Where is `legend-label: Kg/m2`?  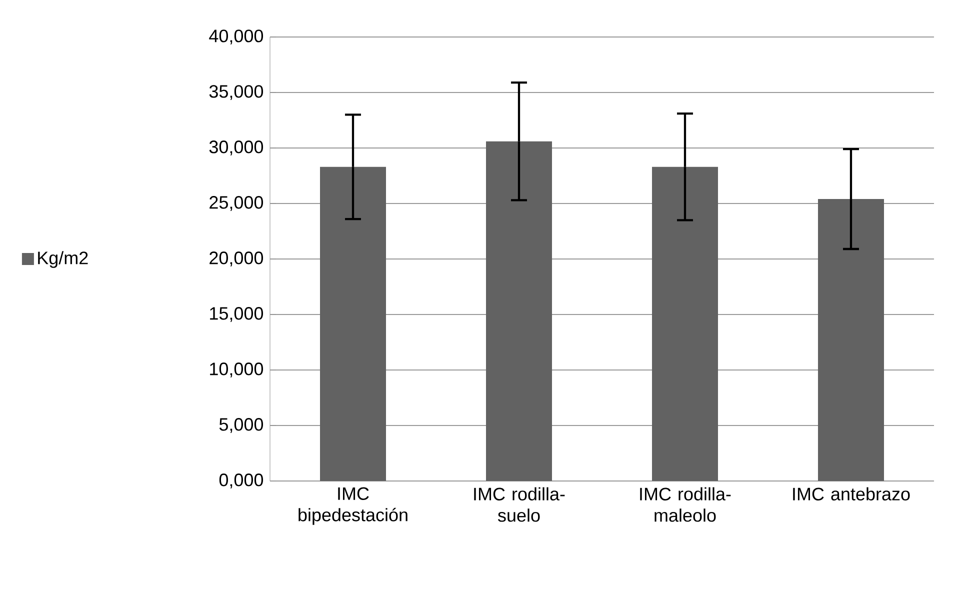
legend-label: Kg/m2 is located at coordinates (63, 259).